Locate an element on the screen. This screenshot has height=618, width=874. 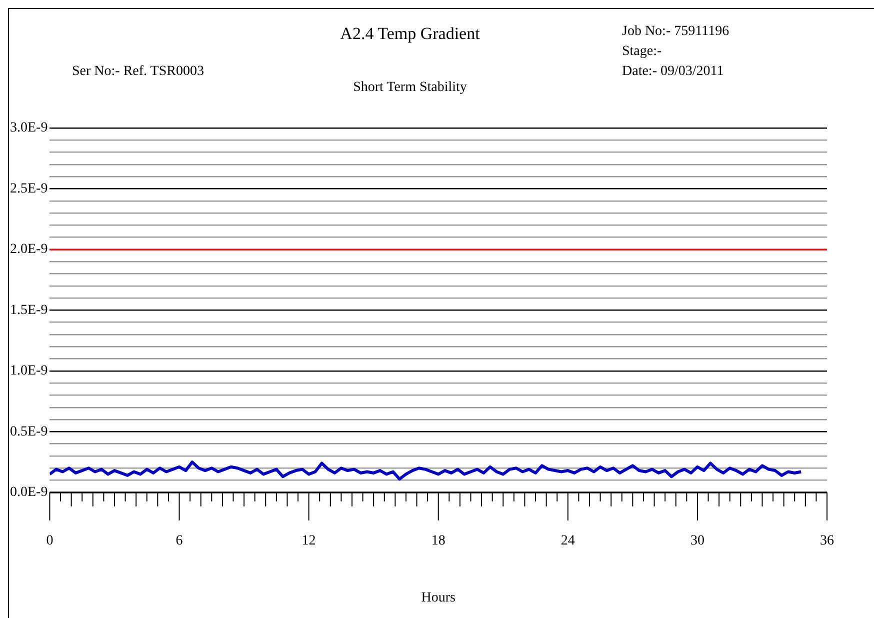
x-tick-label: 6 is located at coordinates (179, 540).